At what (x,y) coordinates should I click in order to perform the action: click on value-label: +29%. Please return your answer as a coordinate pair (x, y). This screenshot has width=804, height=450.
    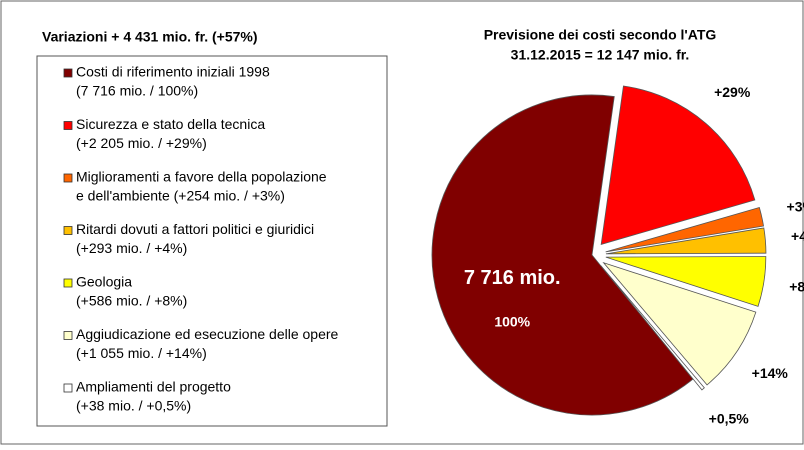
    Looking at the image, I should click on (732, 92).